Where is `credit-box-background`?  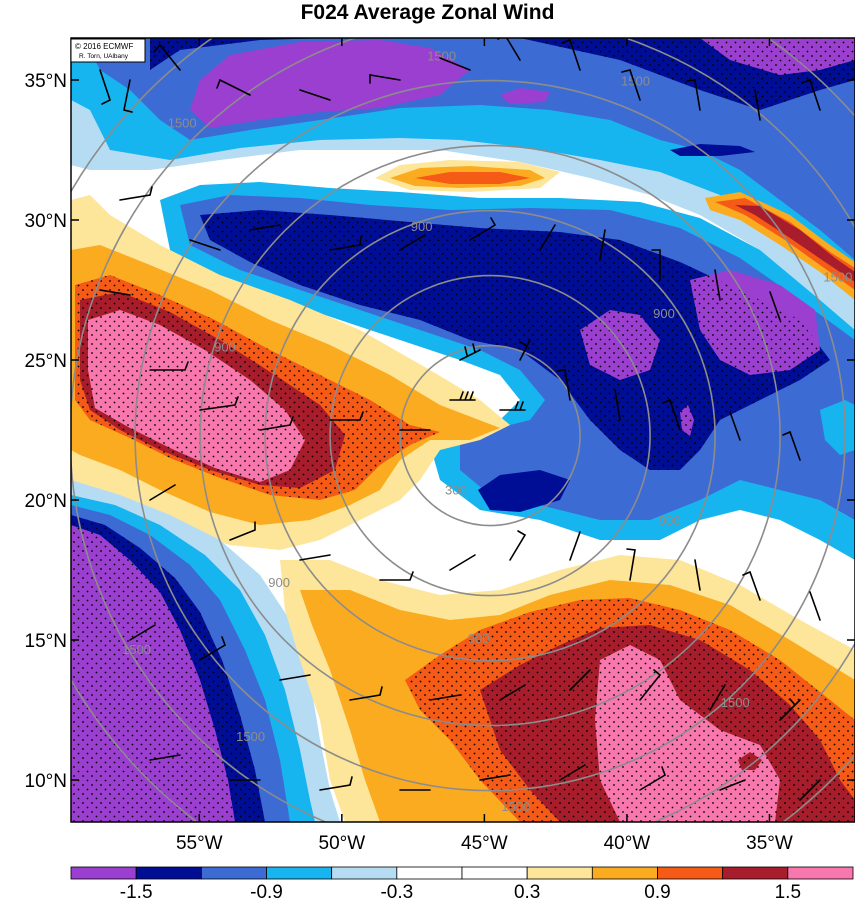 credit-box-background is located at coordinates (108, 50).